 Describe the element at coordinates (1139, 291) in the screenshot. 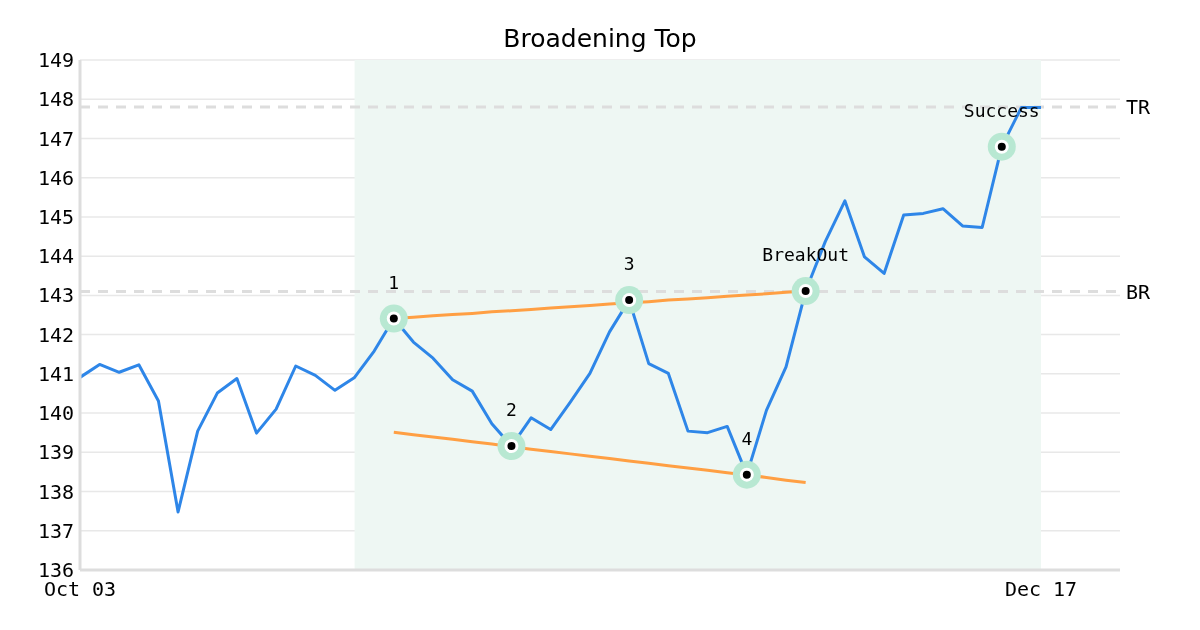

I see `ref-line-label: BR` at that location.